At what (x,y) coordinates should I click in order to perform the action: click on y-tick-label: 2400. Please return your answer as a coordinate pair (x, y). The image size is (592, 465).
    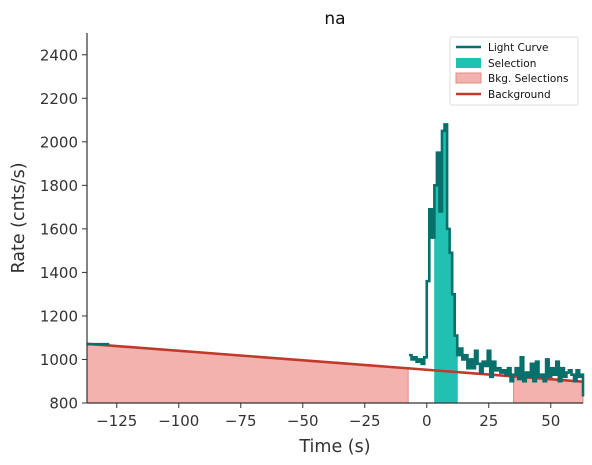
    Looking at the image, I should click on (59, 55).